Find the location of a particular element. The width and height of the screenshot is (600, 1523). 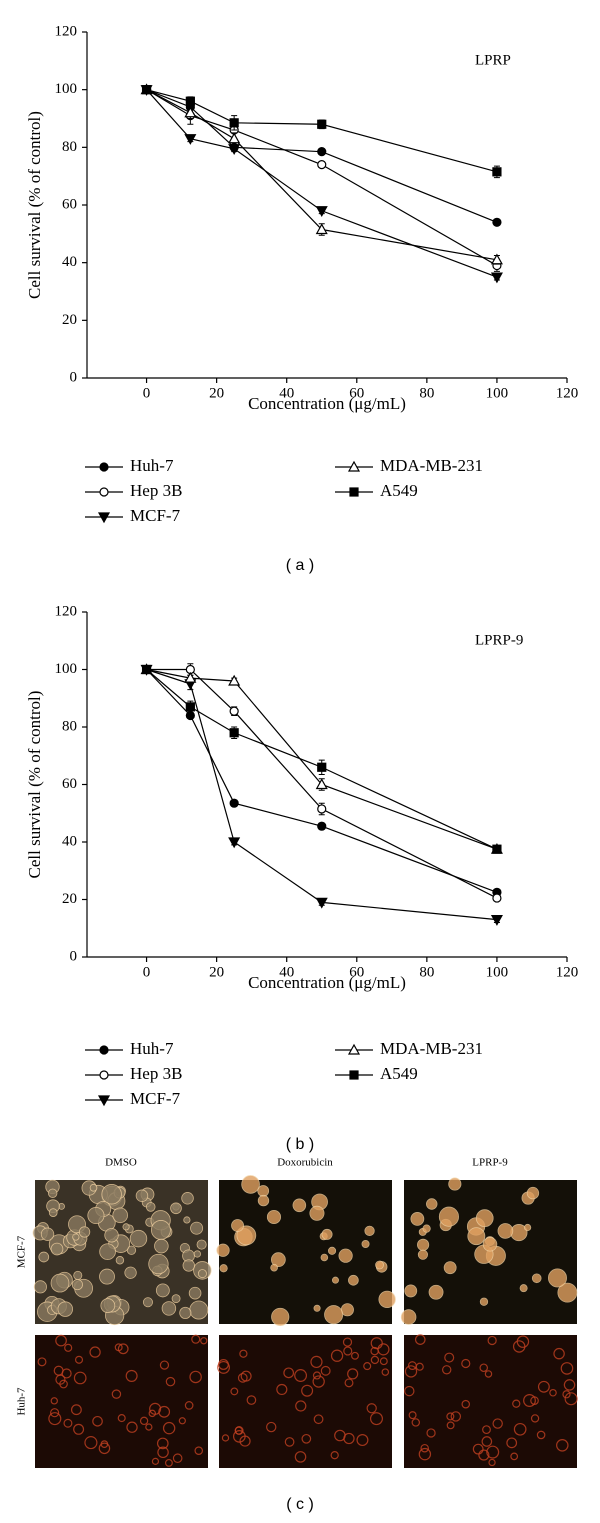

y-tick-label: 100 is located at coordinates (66, 669).